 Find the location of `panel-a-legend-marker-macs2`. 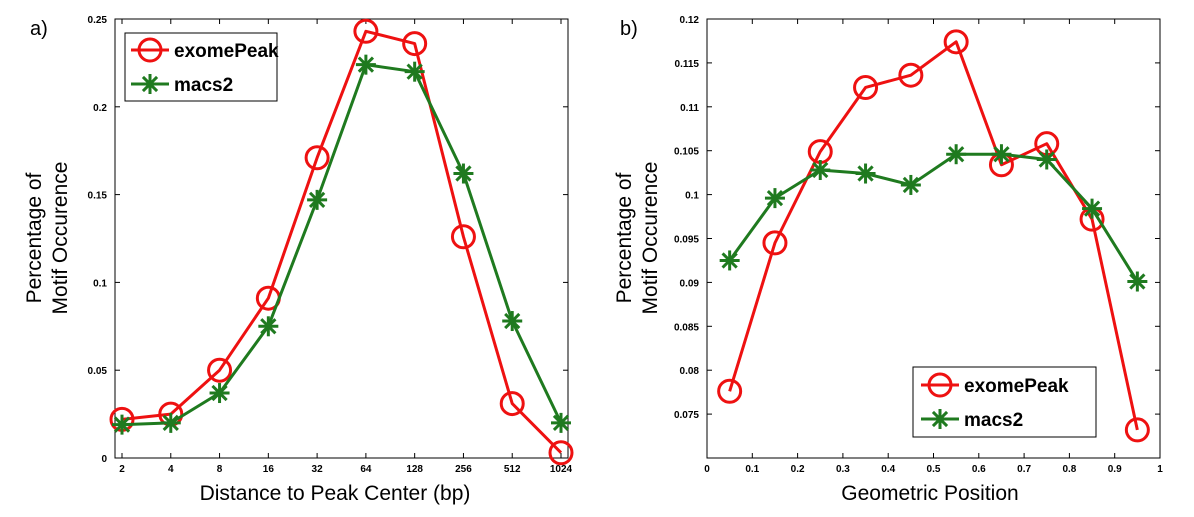

panel-a-legend-marker-macs2 is located at coordinates (150, 84).